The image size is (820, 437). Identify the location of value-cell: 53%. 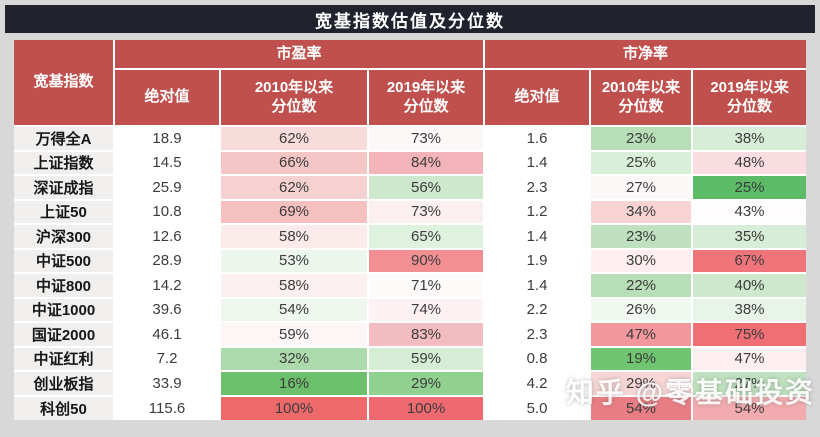
(294, 260).